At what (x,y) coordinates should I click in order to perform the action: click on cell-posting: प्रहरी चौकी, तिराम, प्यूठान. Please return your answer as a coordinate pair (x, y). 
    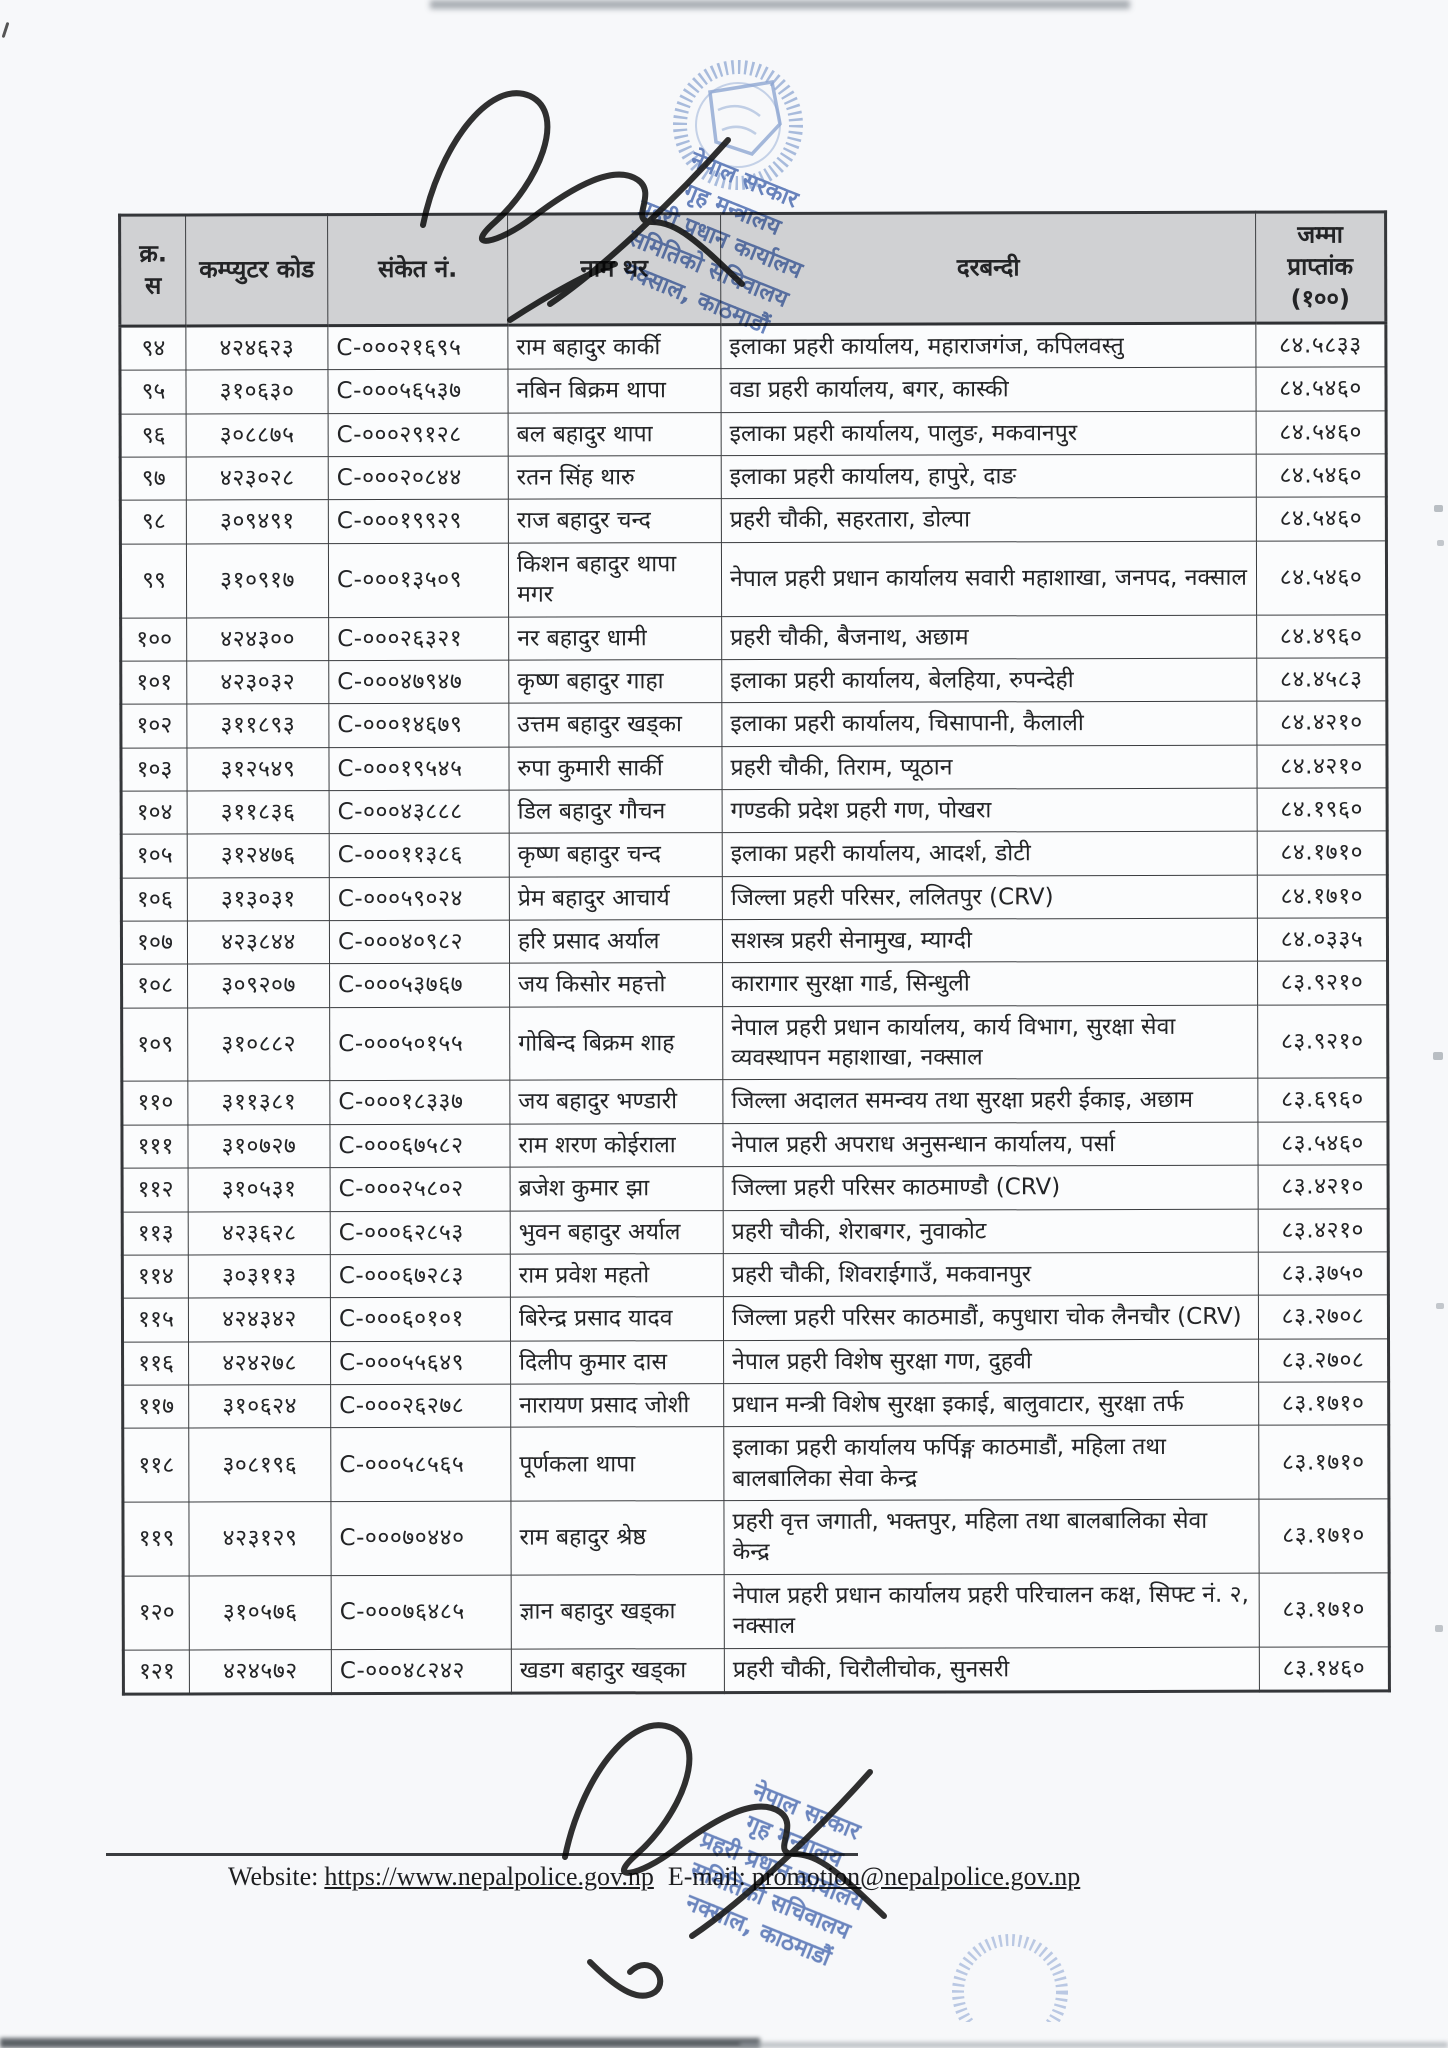
    Looking at the image, I should click on (989, 767).